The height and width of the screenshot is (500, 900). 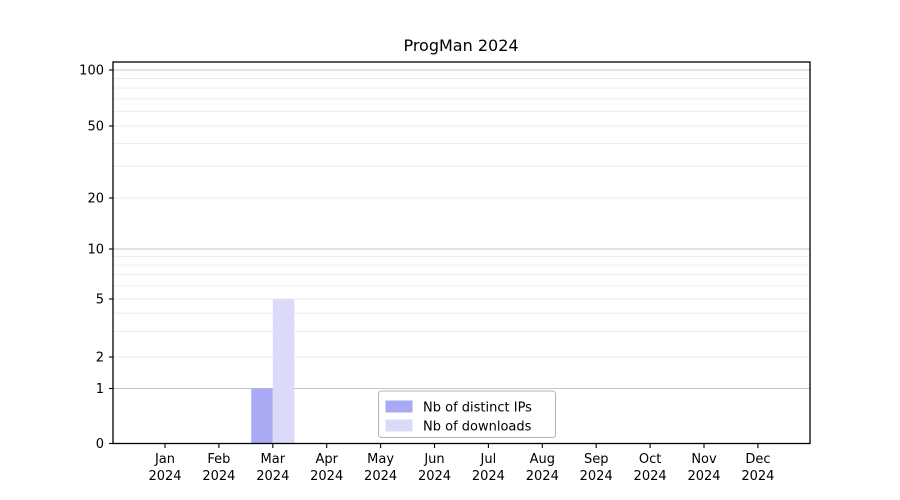 I want to click on y-tick-label: 2, so click(x=100, y=358).